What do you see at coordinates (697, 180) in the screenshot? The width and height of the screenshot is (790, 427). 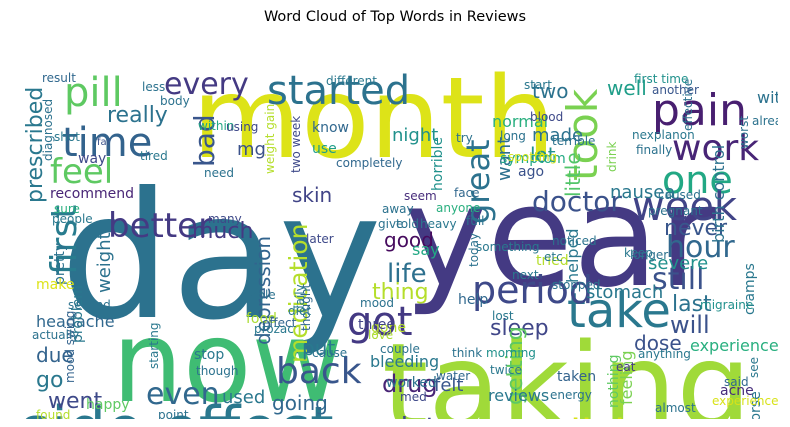 I see `word-one: one` at bounding box center [697, 180].